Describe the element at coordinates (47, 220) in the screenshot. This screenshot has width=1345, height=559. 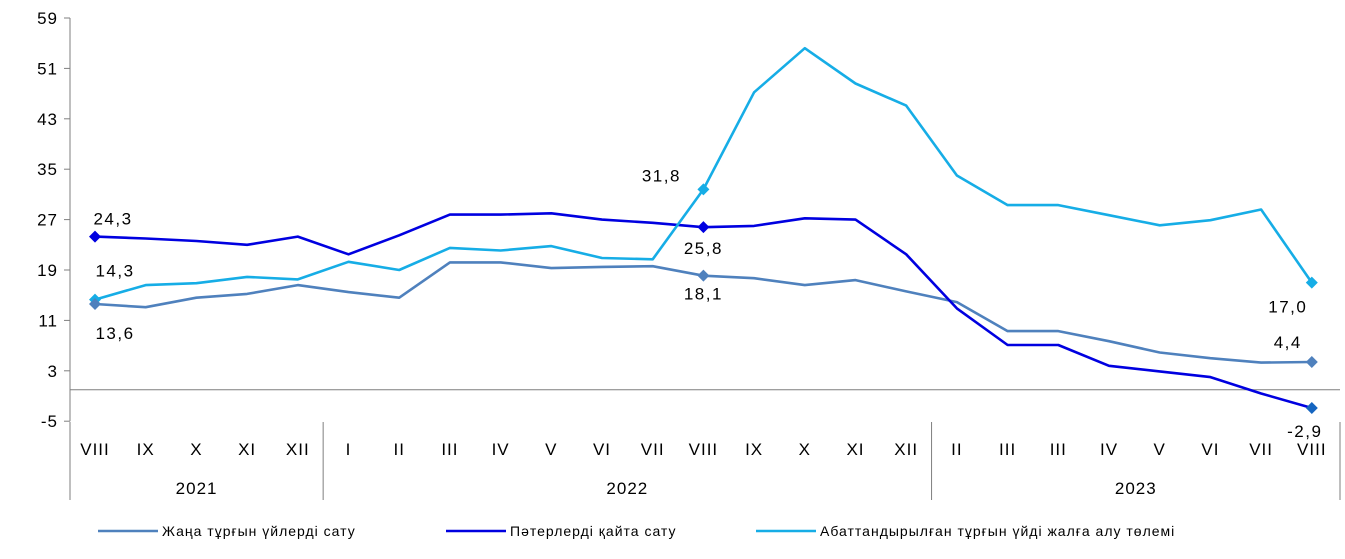
I see `y-tick-label: 27` at that location.